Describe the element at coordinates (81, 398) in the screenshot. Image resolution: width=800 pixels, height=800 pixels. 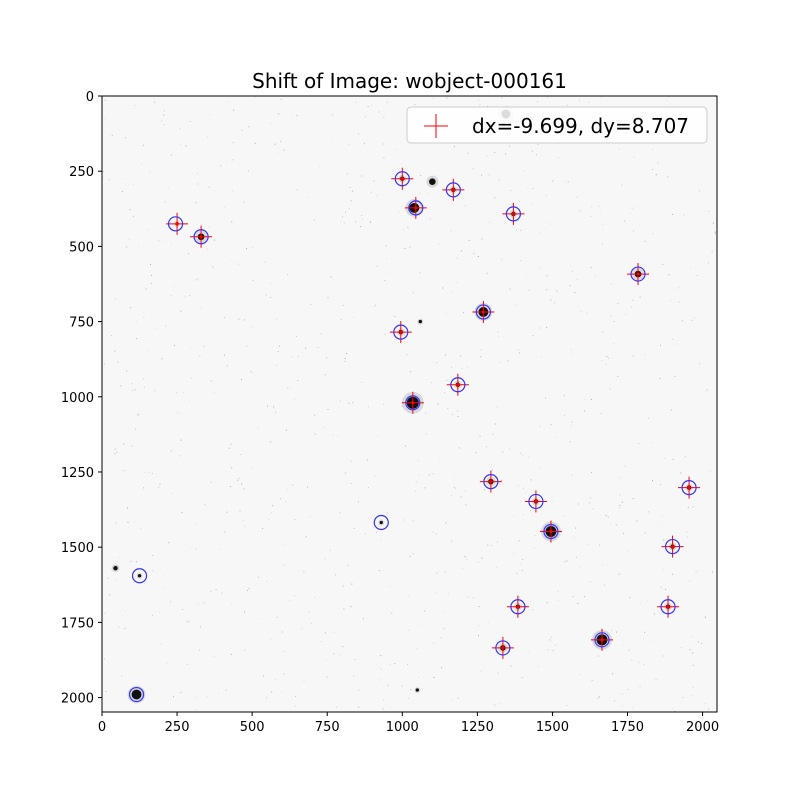
I see `y-axis: 0 250 500 750 1000 1250 1500 1750 2000` at that location.